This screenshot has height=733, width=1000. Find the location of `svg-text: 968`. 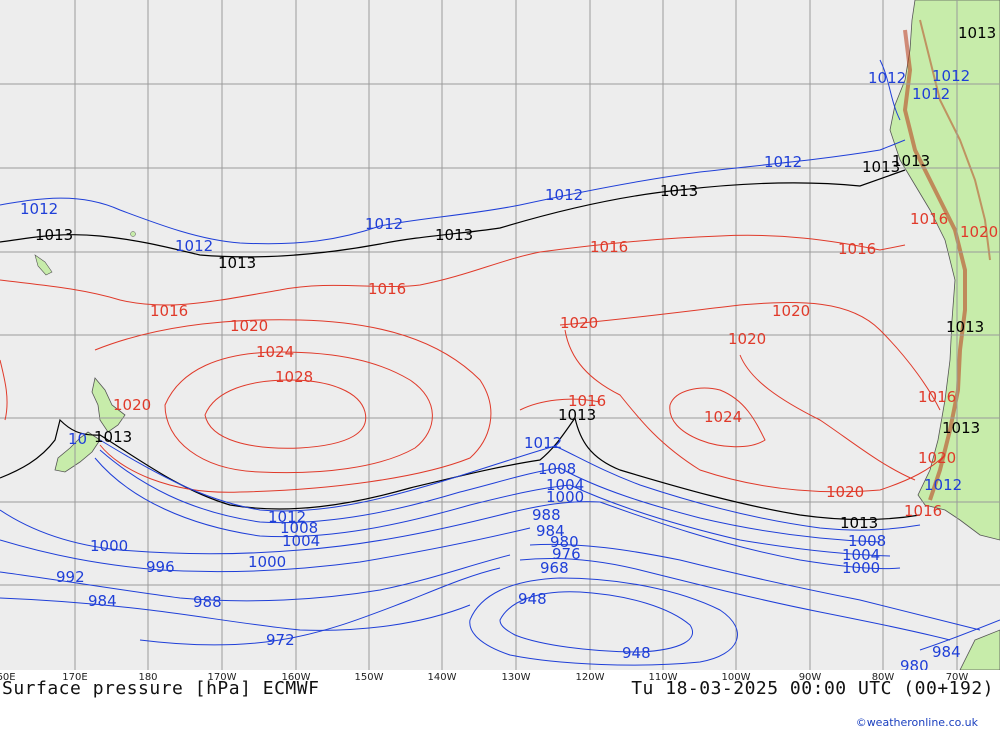

svg-text: 968 is located at coordinates (554, 568).